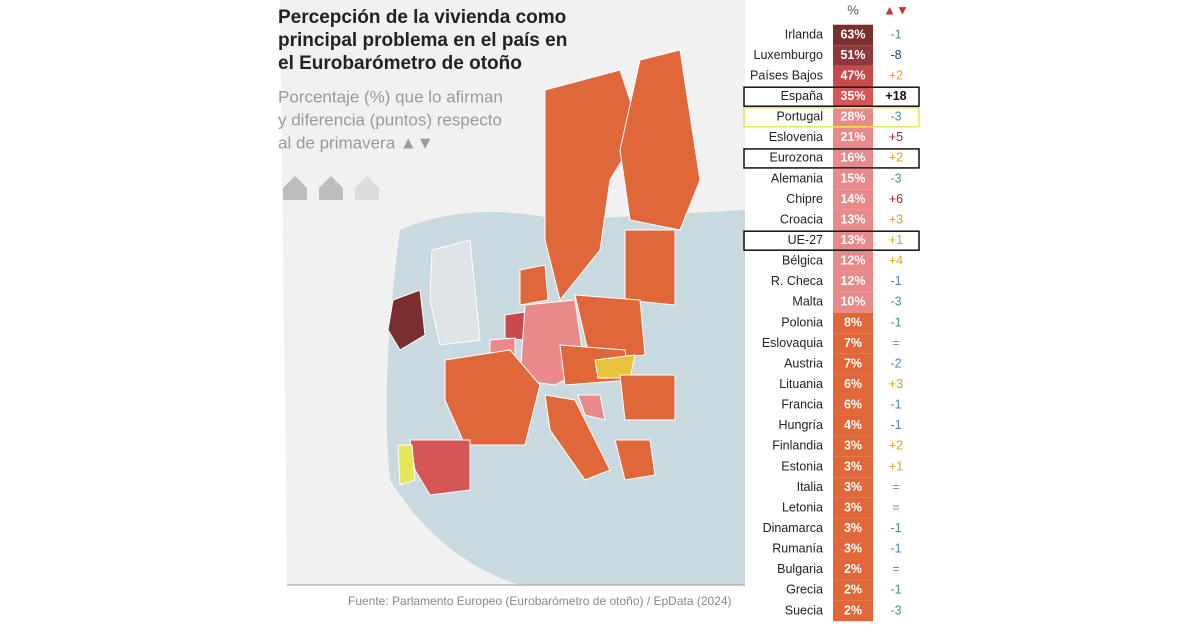  I want to click on country: Croacia, so click(801, 219).